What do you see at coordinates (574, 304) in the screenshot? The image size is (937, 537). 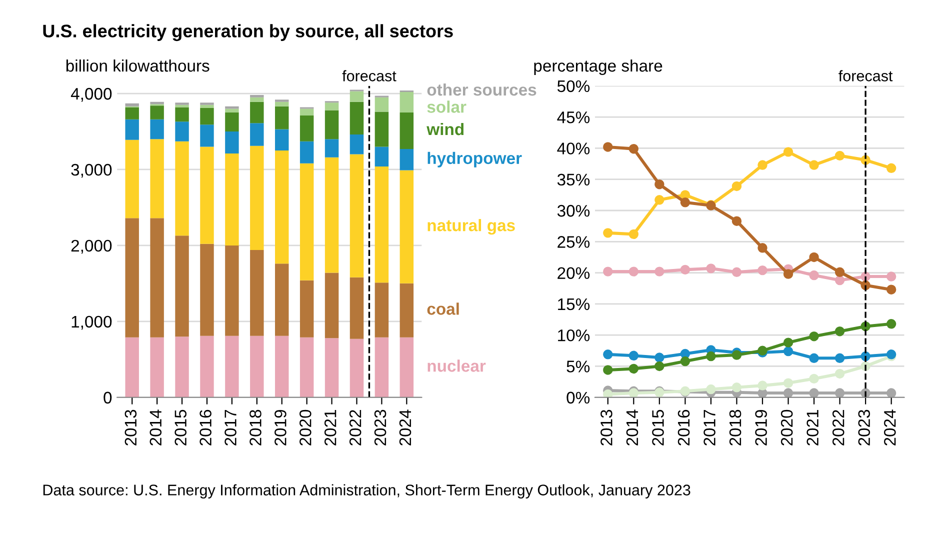 I see `y-tick-label: 15%` at bounding box center [574, 304].